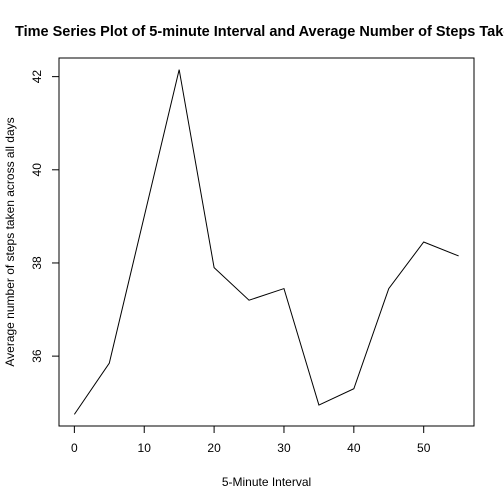  I want to click on x-tick-label: 50, so click(424, 448).